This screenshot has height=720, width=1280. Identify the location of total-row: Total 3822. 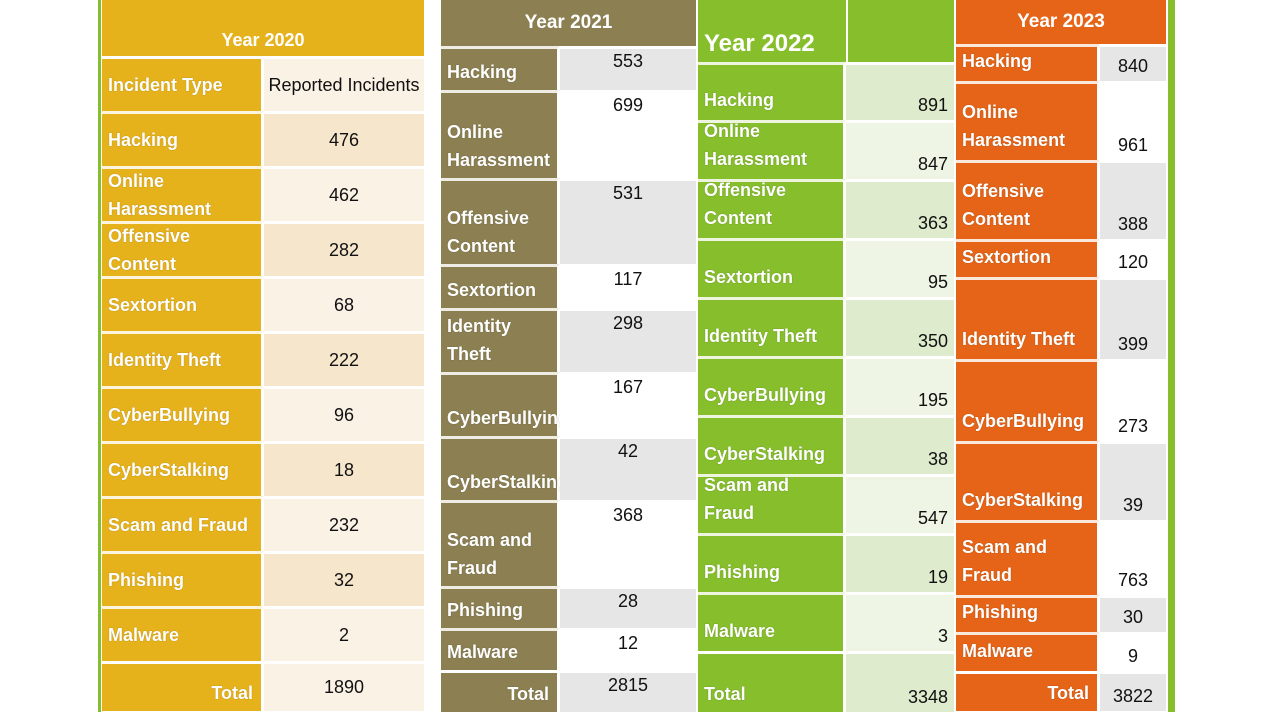
(1061, 691).